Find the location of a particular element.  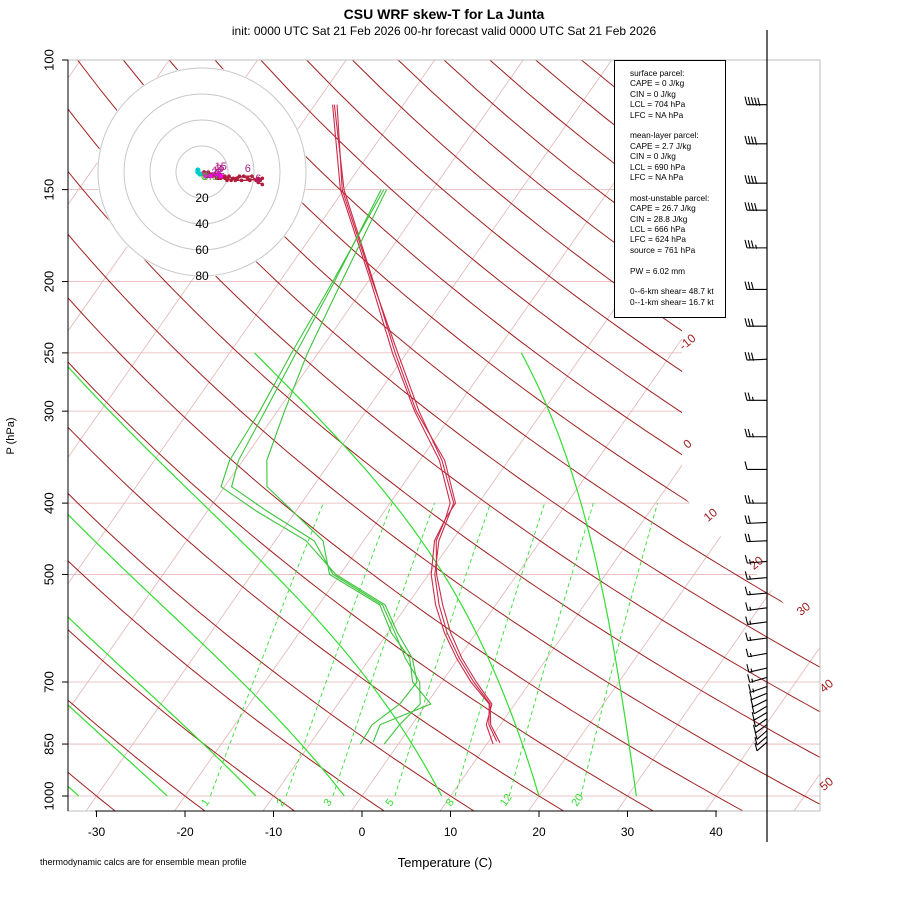

stat-line: LFC = 624 hPa is located at coordinates (658, 239).